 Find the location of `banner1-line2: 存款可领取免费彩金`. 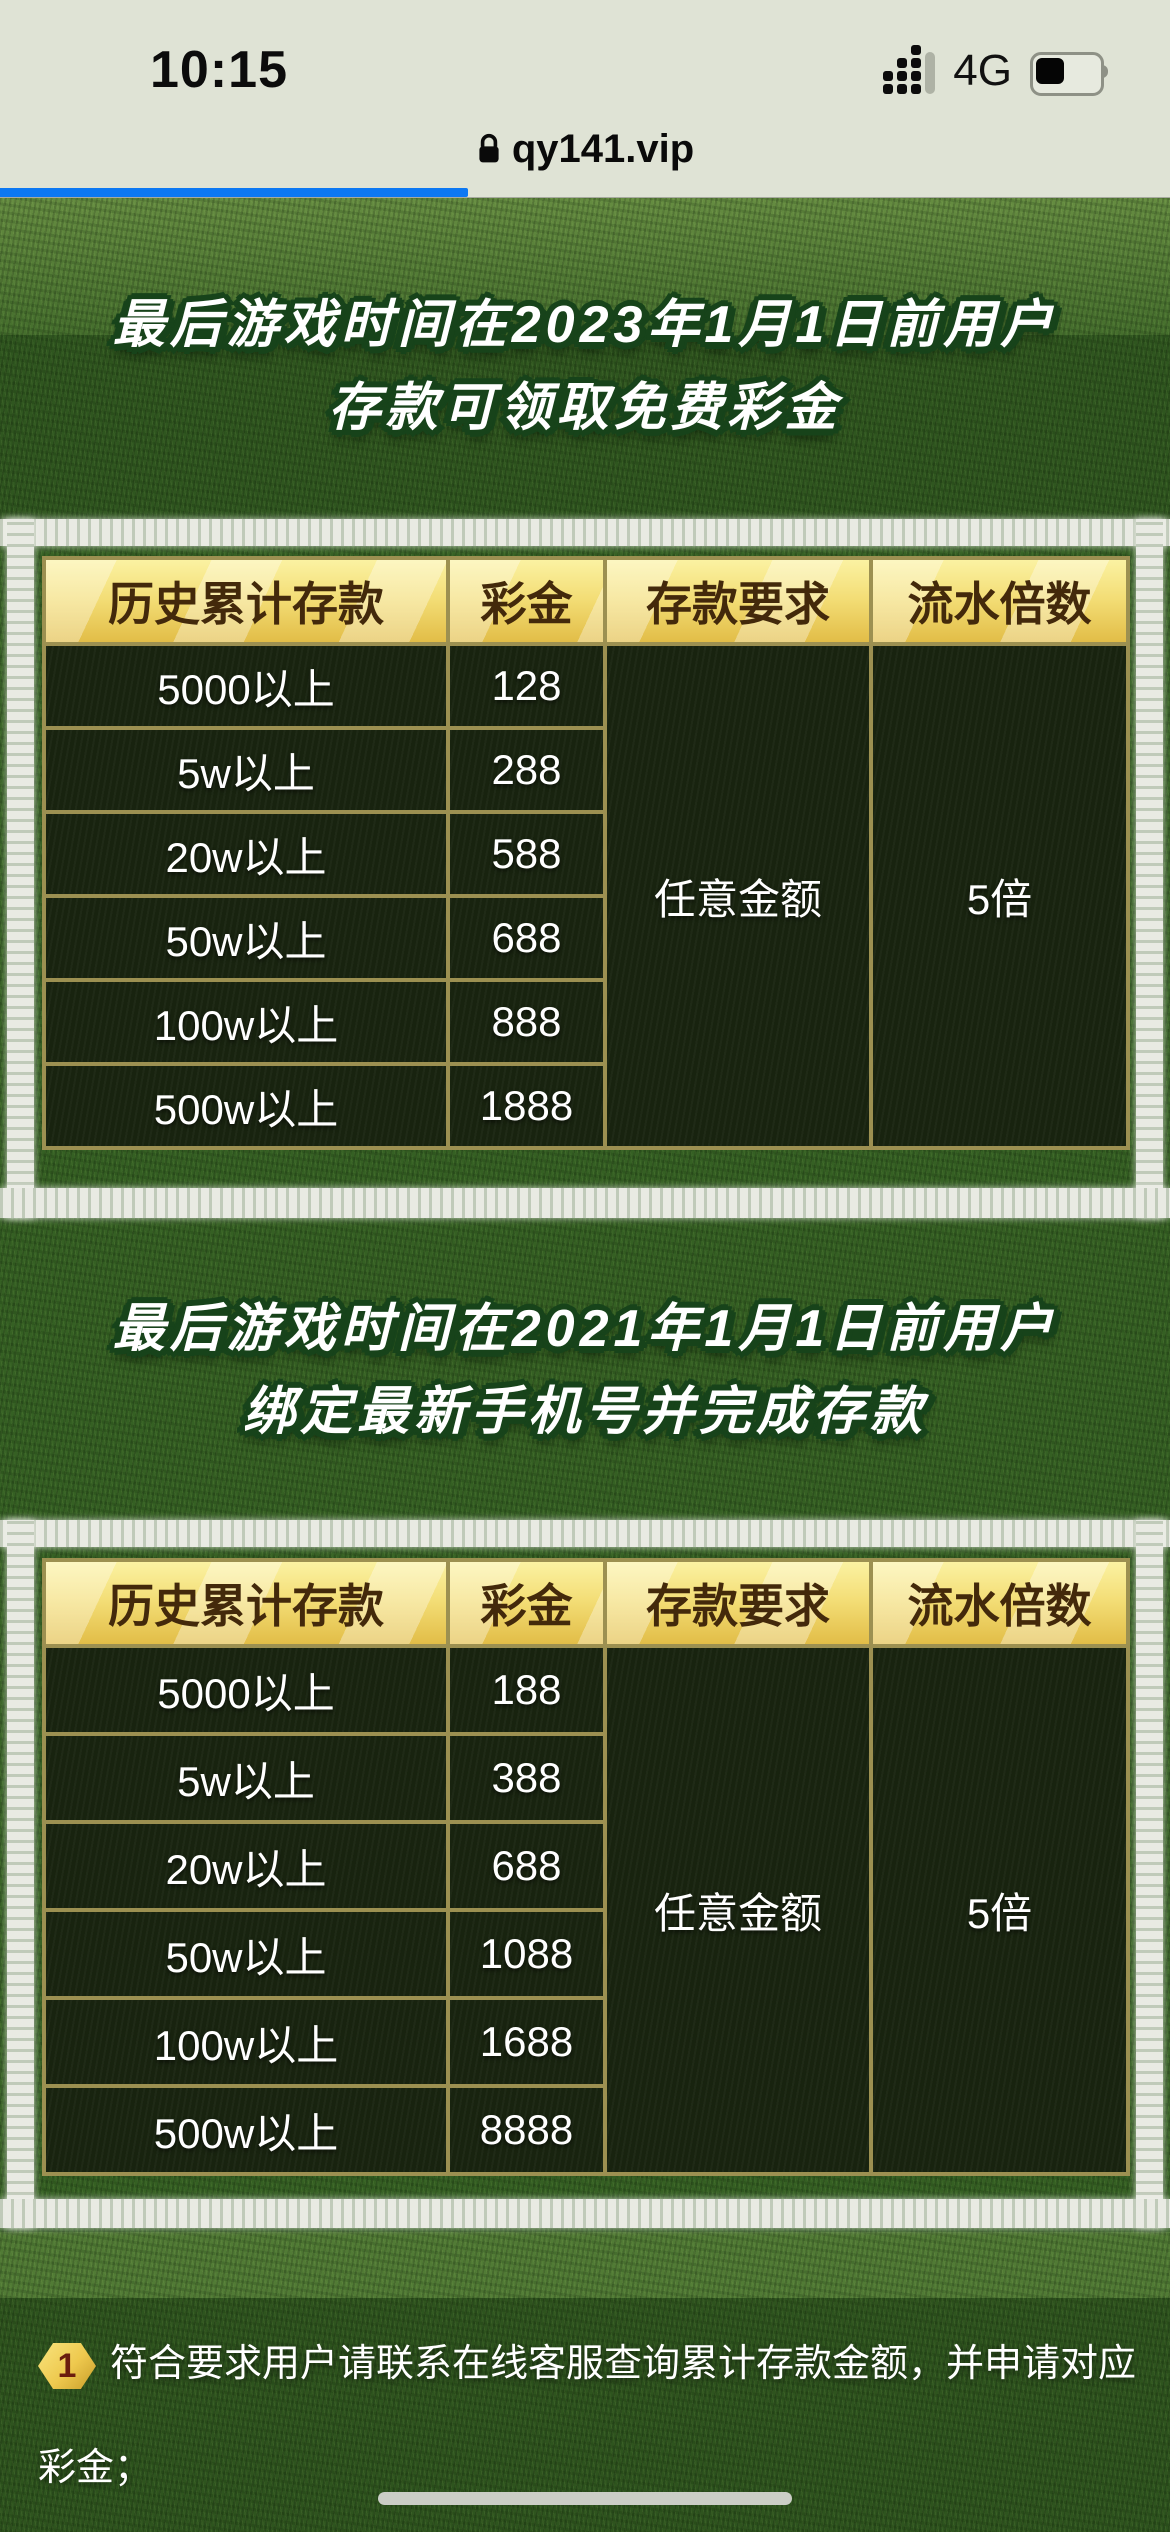

banner1-line2: 存款可领取免费彩金 is located at coordinates (585, 408).